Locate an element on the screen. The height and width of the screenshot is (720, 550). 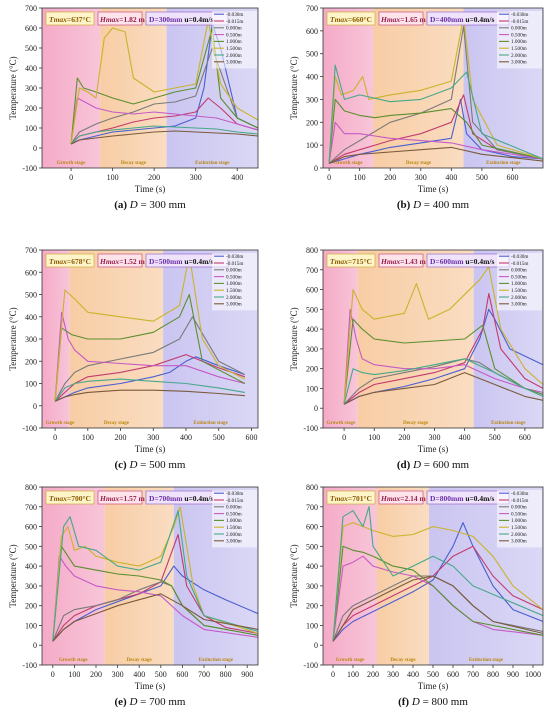
tmax-annotation: Tmax=637°C is located at coordinates (70, 19).